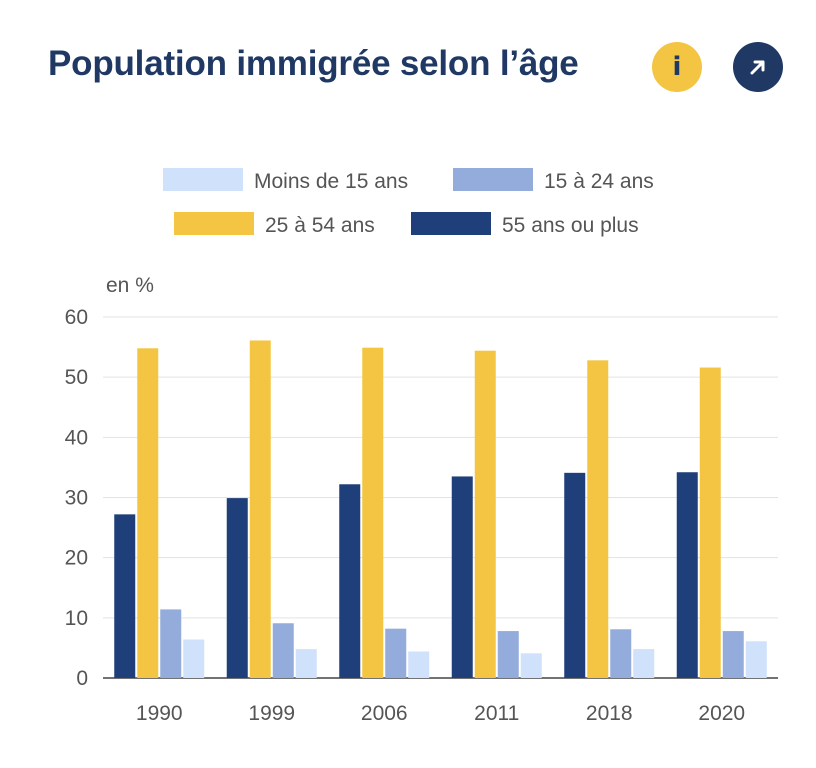 This screenshot has width=816, height=768. What do you see at coordinates (451, 223) in the screenshot?
I see `legend-swatch-55-plus` at bounding box center [451, 223].